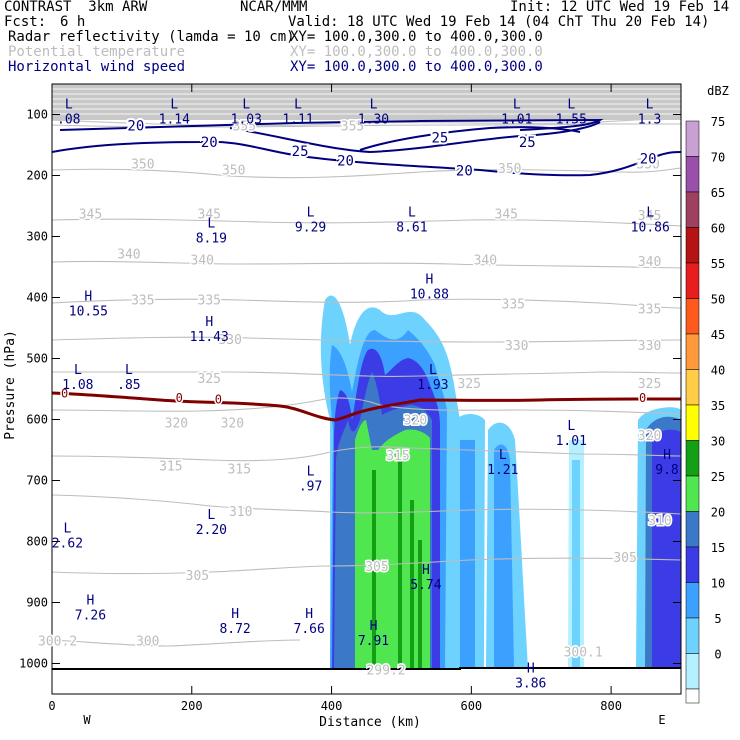  I want to click on extremum-value: 9.8, so click(666, 470).